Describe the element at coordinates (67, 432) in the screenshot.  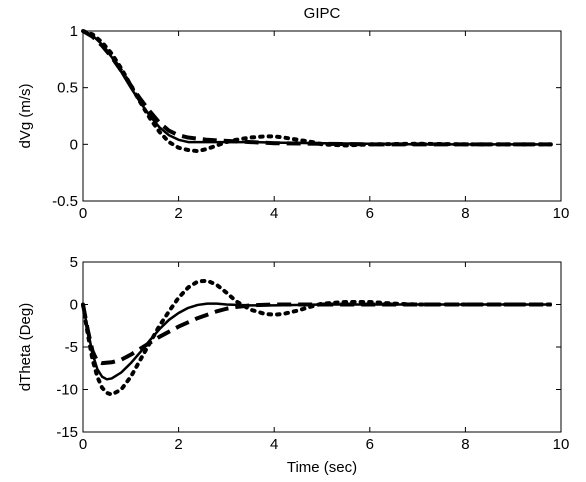
I see `y-tick-label: -15` at that location.